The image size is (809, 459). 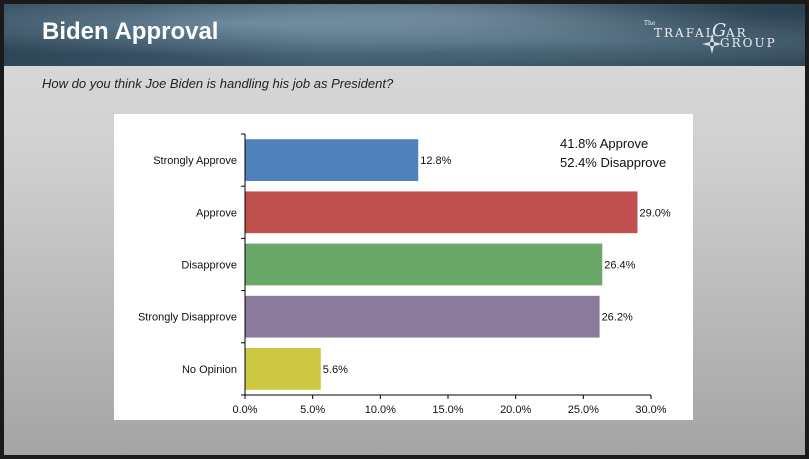 What do you see at coordinates (195, 161) in the screenshot?
I see `category-label: Strongly Approve` at bounding box center [195, 161].